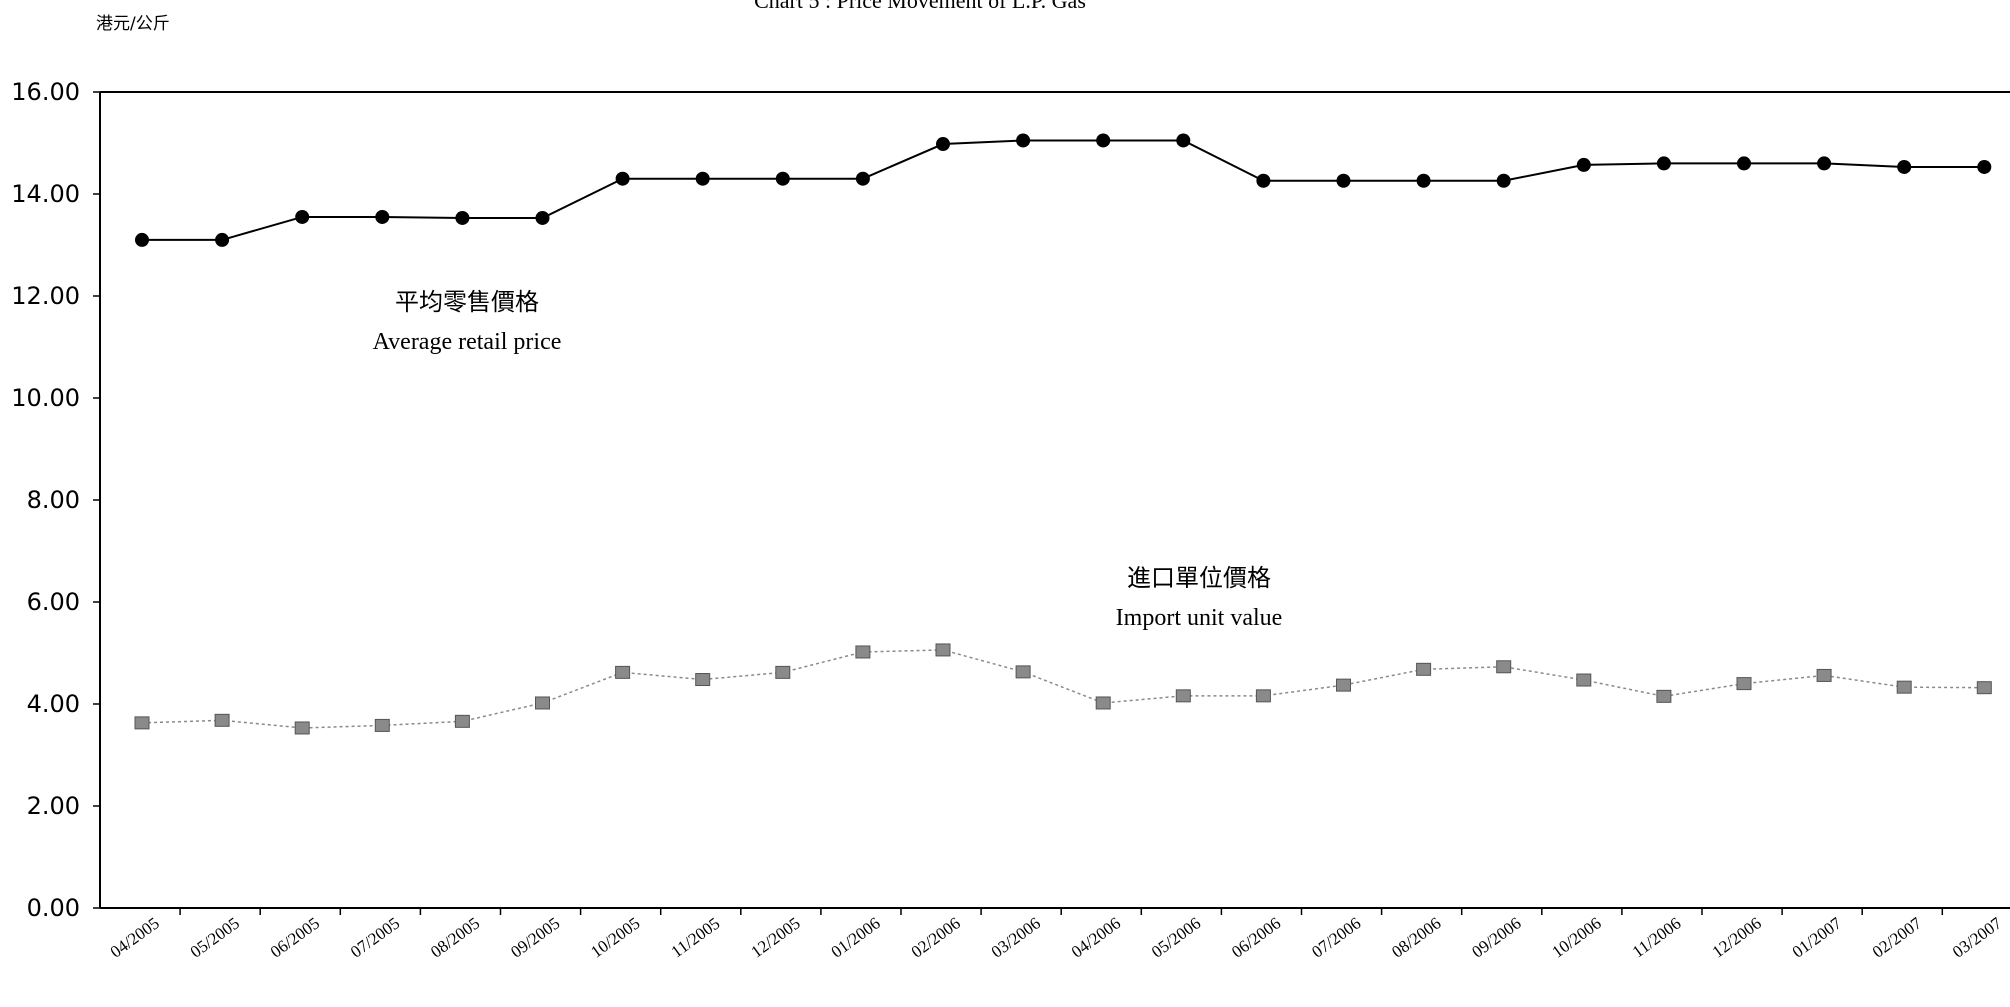  Describe the element at coordinates (1576, 937) in the screenshot. I see `x-tick-label: 10/2006` at that location.